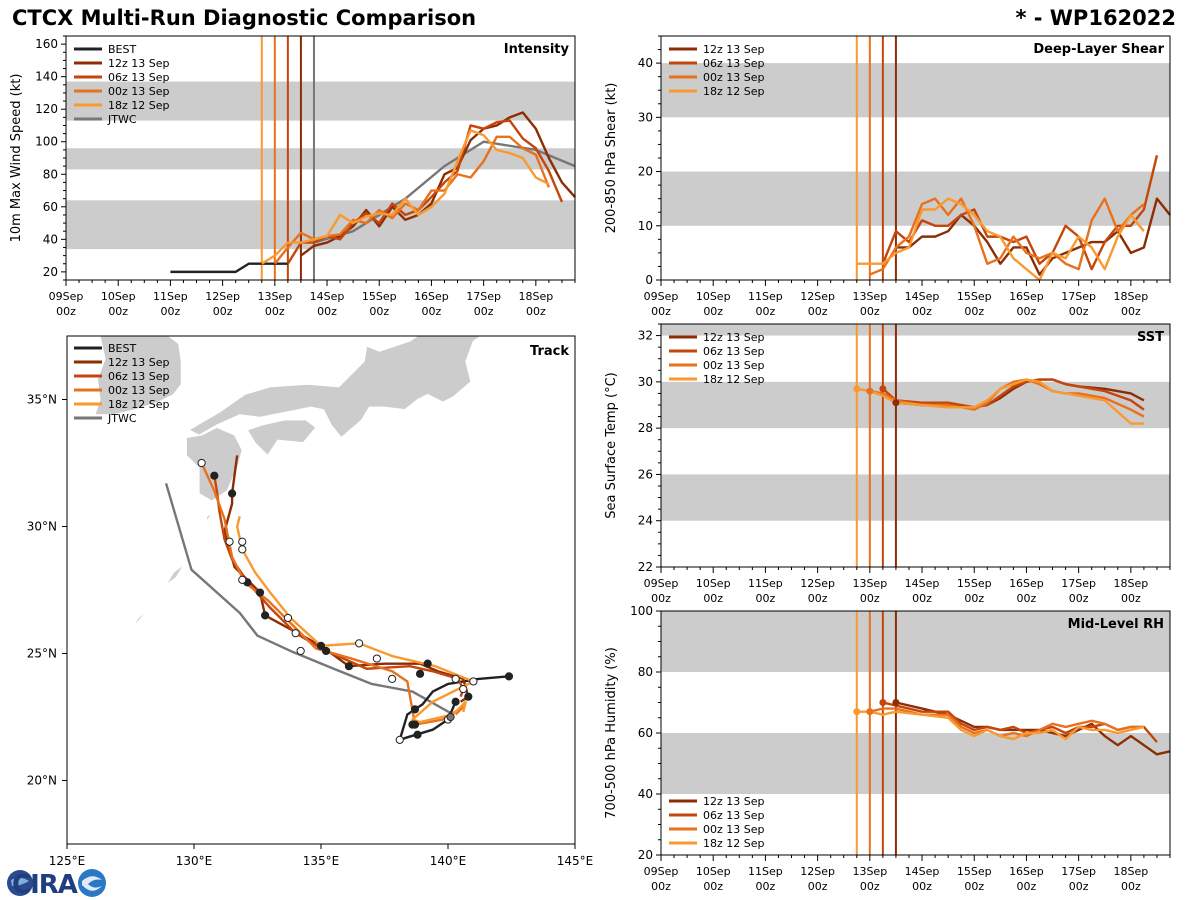  I want to click on storm-id: * - WP162022, so click(1095, 18).